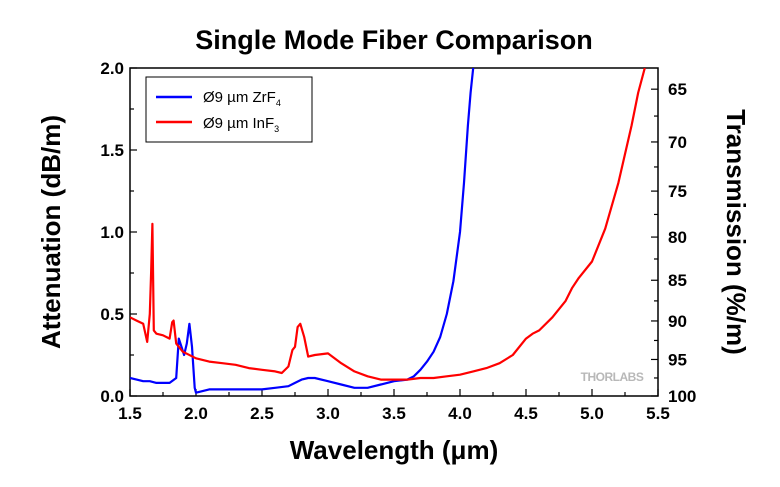 The image size is (780, 487). I want to click on y-tick-label: 1.0, so click(112, 232).